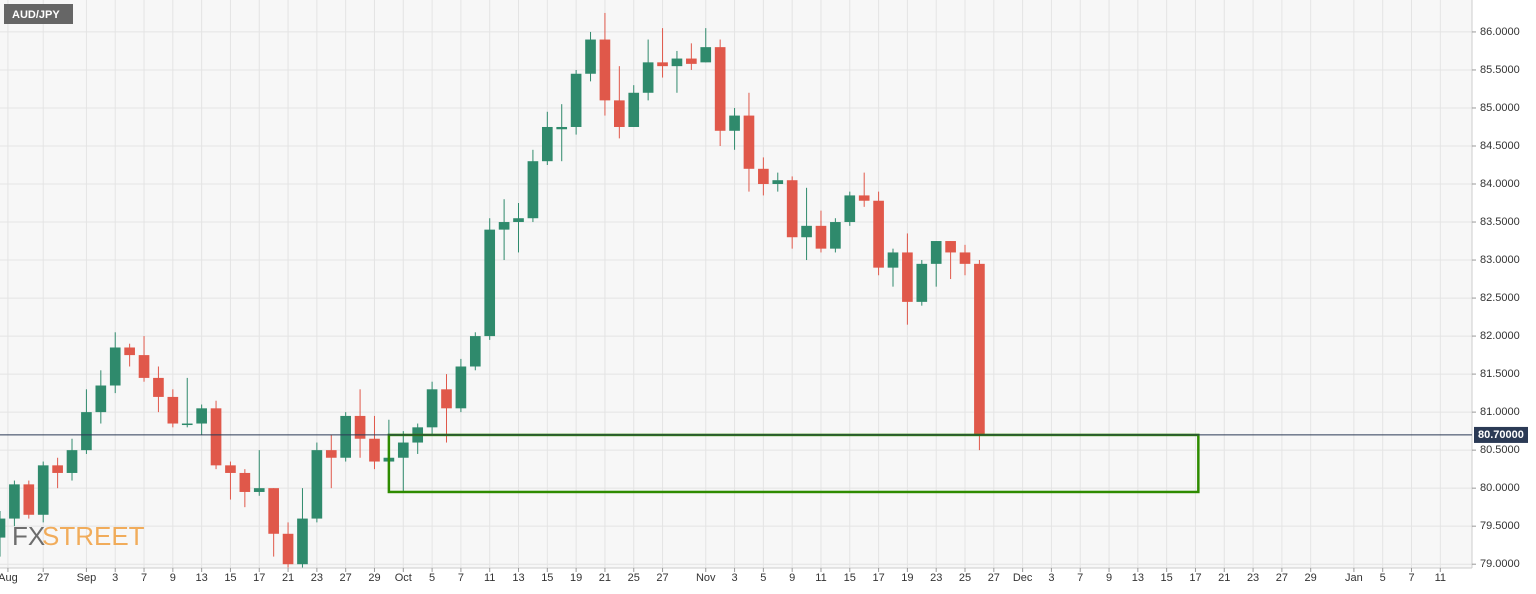 This screenshot has width=1536, height=594. What do you see at coordinates (1500, 298) in the screenshot?
I see `y-tick-label: 82.5000` at bounding box center [1500, 298].